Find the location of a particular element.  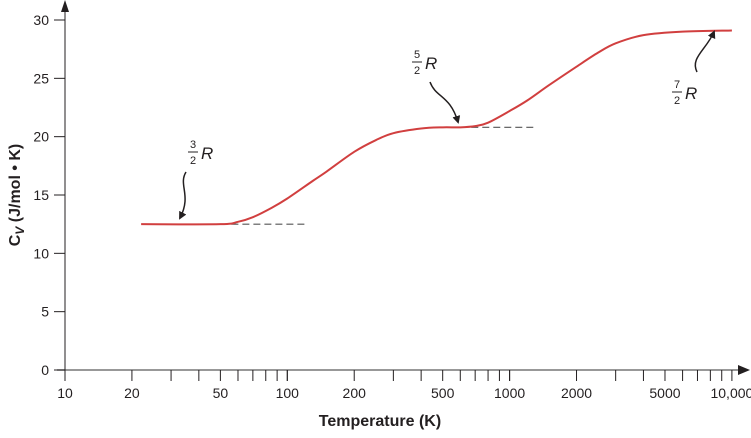

annotation-7-2-R: 7 2 R is located at coordinates (694, 68).